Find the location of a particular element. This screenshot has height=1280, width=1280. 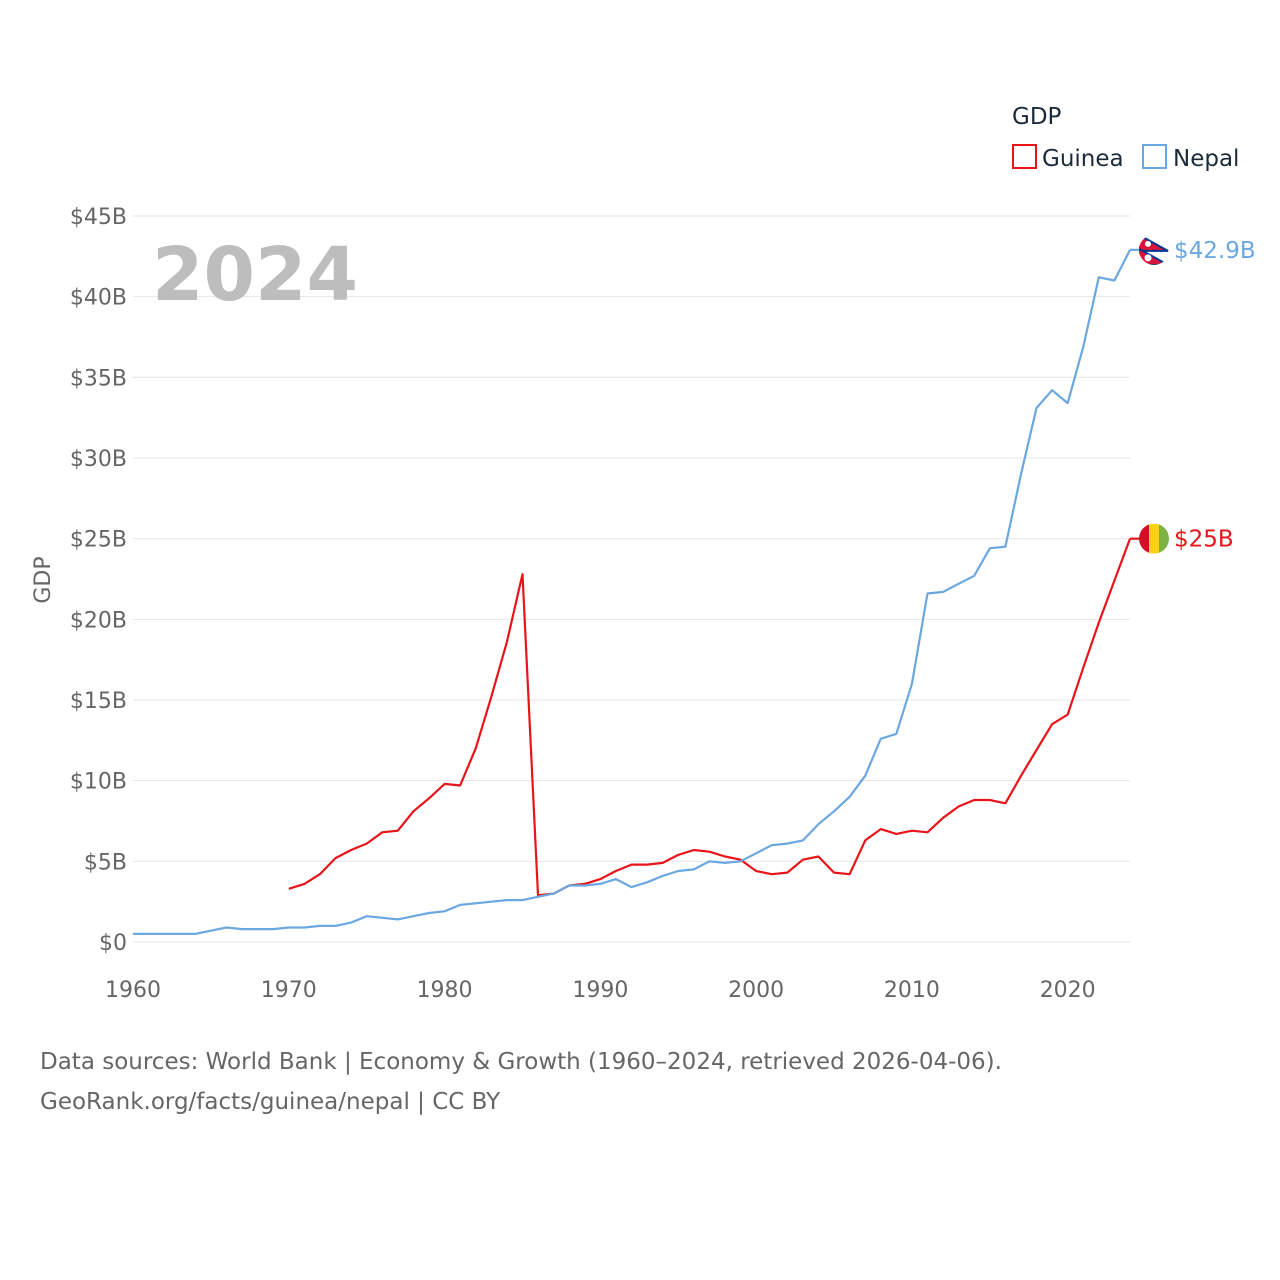

nepal-flag-icon is located at coordinates (1154, 249).